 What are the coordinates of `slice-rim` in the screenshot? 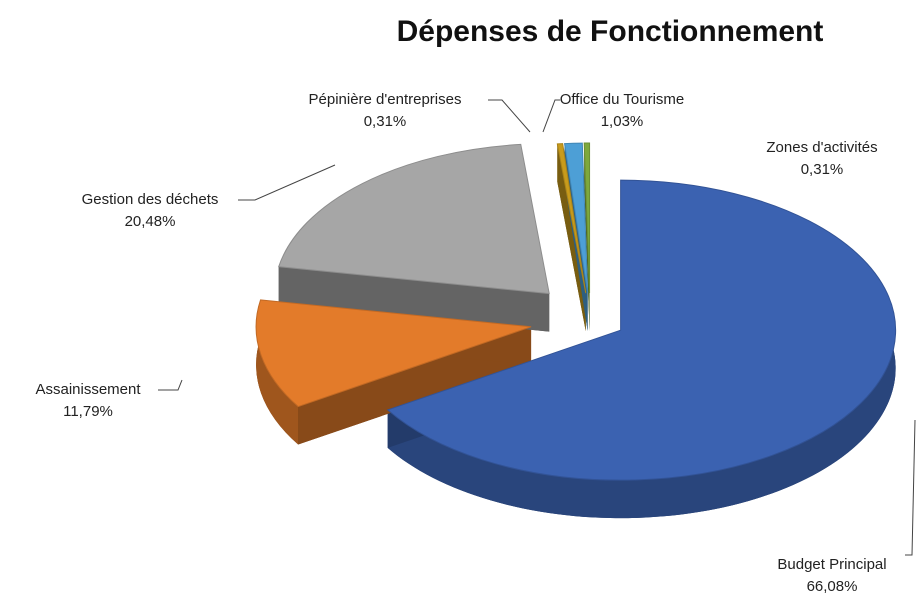 It's located at (277, 372).